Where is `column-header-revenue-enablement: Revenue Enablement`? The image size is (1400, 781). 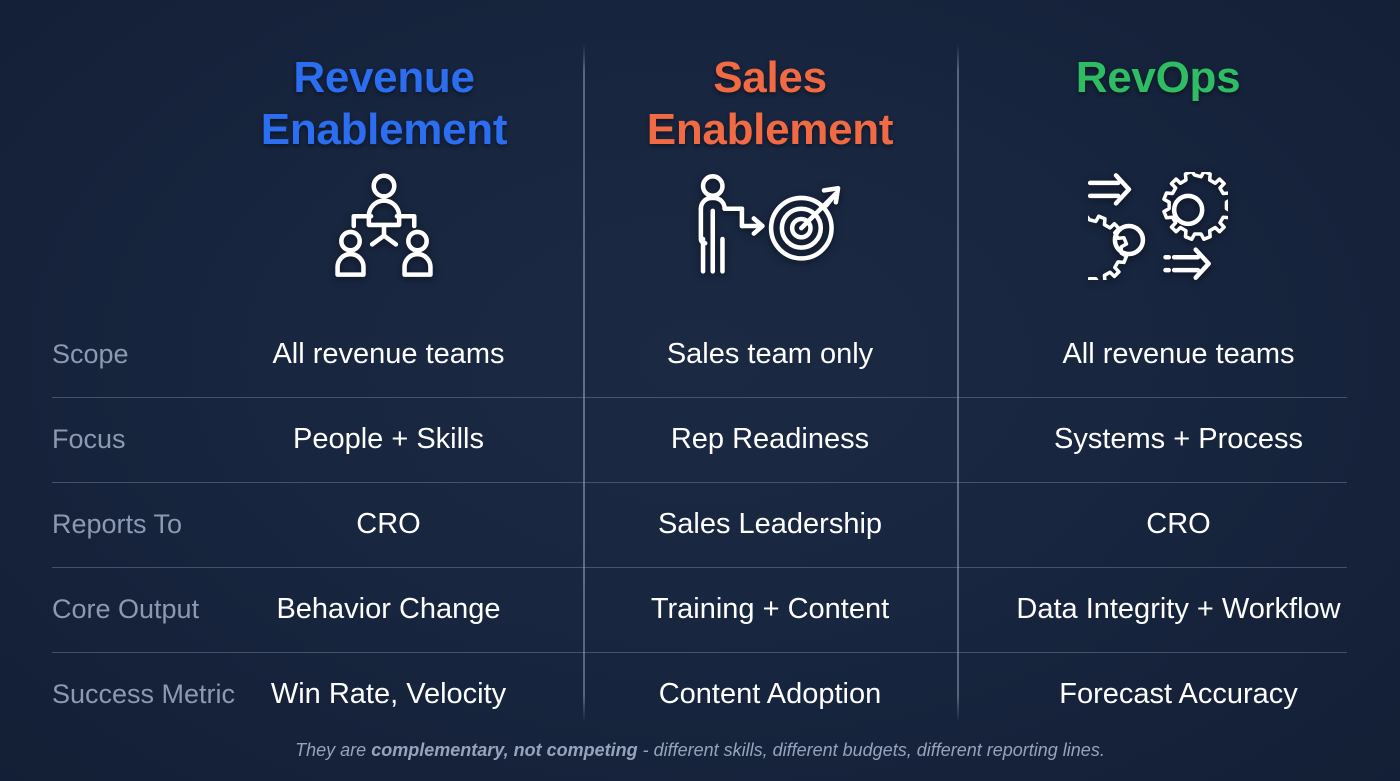
column-header-revenue-enablement: Revenue Enablement is located at coordinates (384, 167).